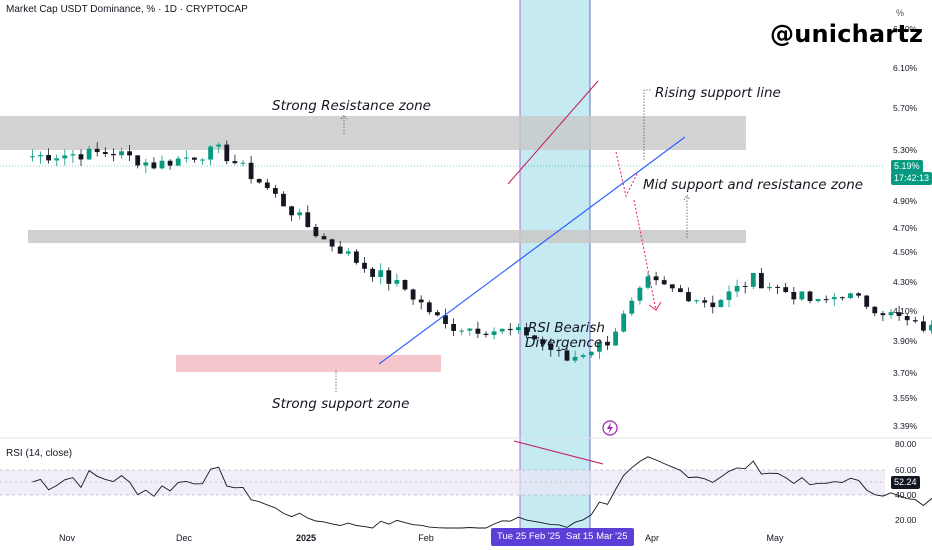 This screenshot has height=550, width=932. Describe the element at coordinates (905, 228) in the screenshot. I see `y-tick-label: 4.70%` at that location.